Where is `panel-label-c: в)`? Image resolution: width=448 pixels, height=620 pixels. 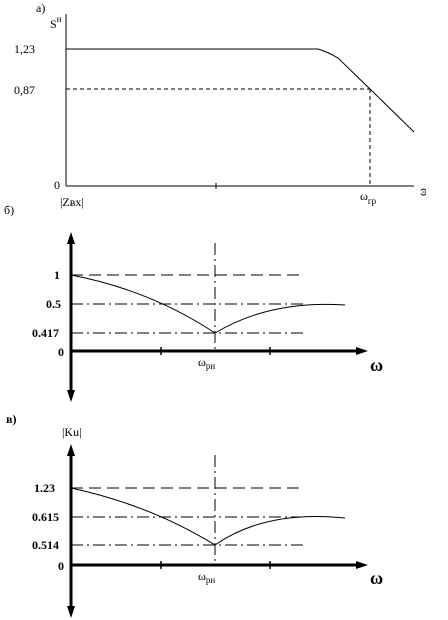 panel-label-c: в) is located at coordinates (11, 419).